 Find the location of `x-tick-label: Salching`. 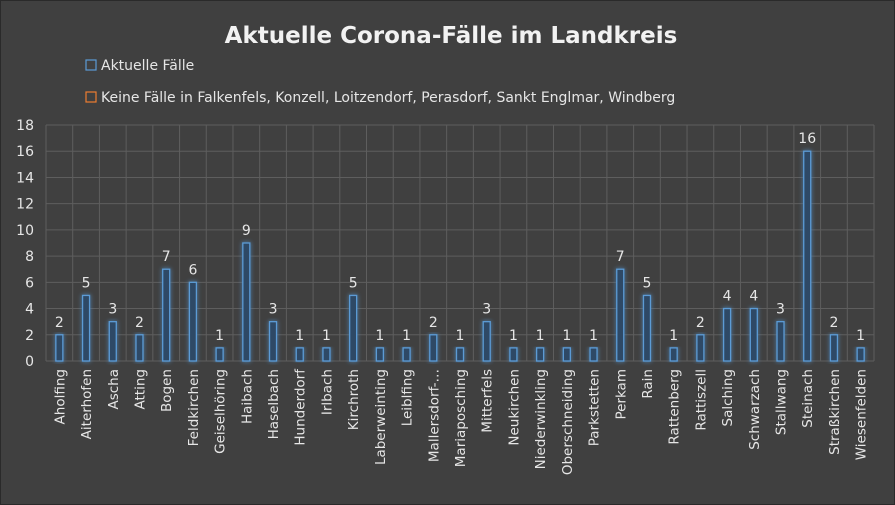

x-tick-label: Salching is located at coordinates (728, 397).